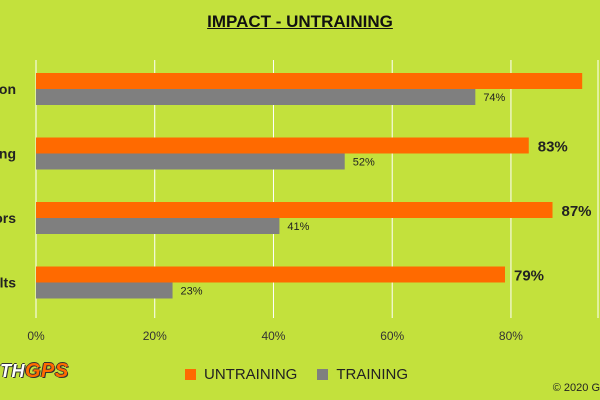 Image resolution: width=600 pixels, height=400 pixels. I want to click on category-label: ng, so click(8, 154).